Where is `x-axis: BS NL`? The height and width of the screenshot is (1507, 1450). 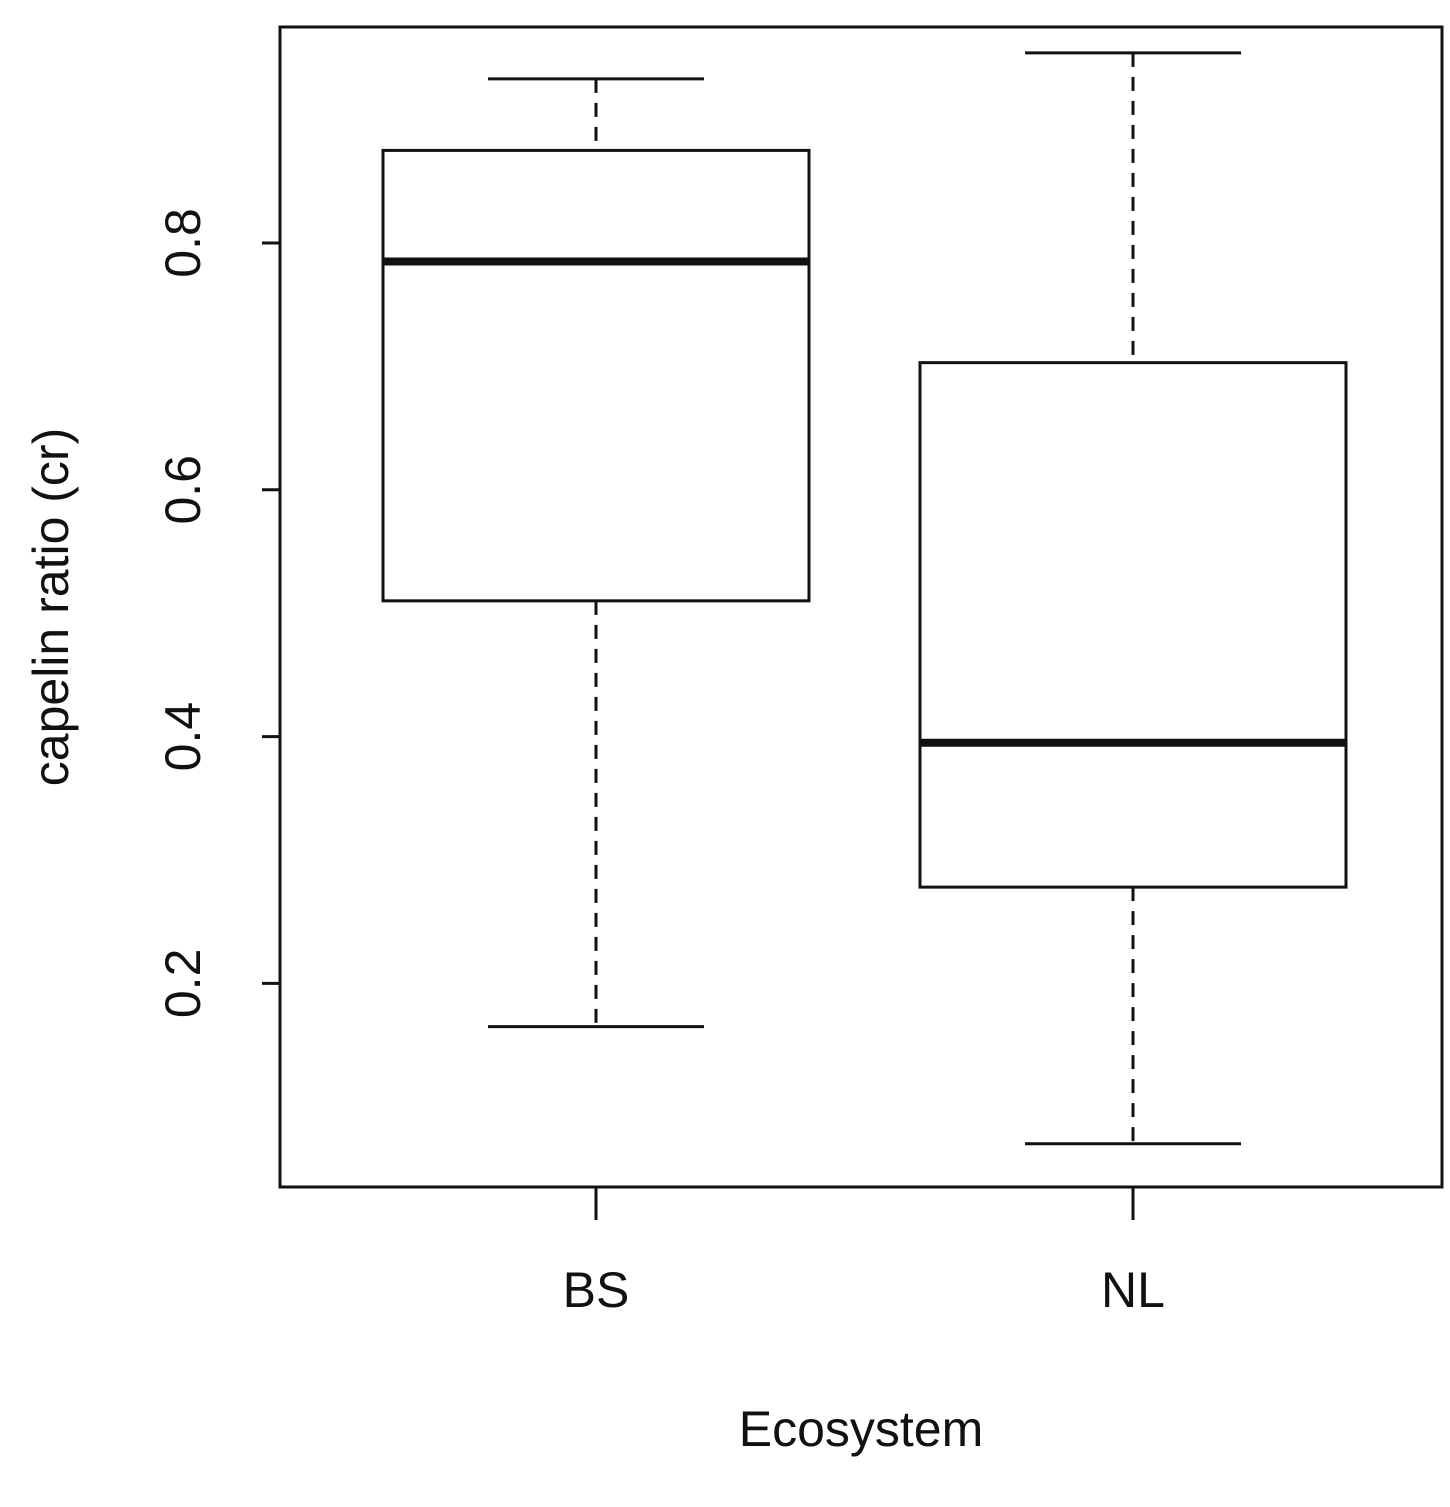 x-axis: BS NL is located at coordinates (864, 1252).